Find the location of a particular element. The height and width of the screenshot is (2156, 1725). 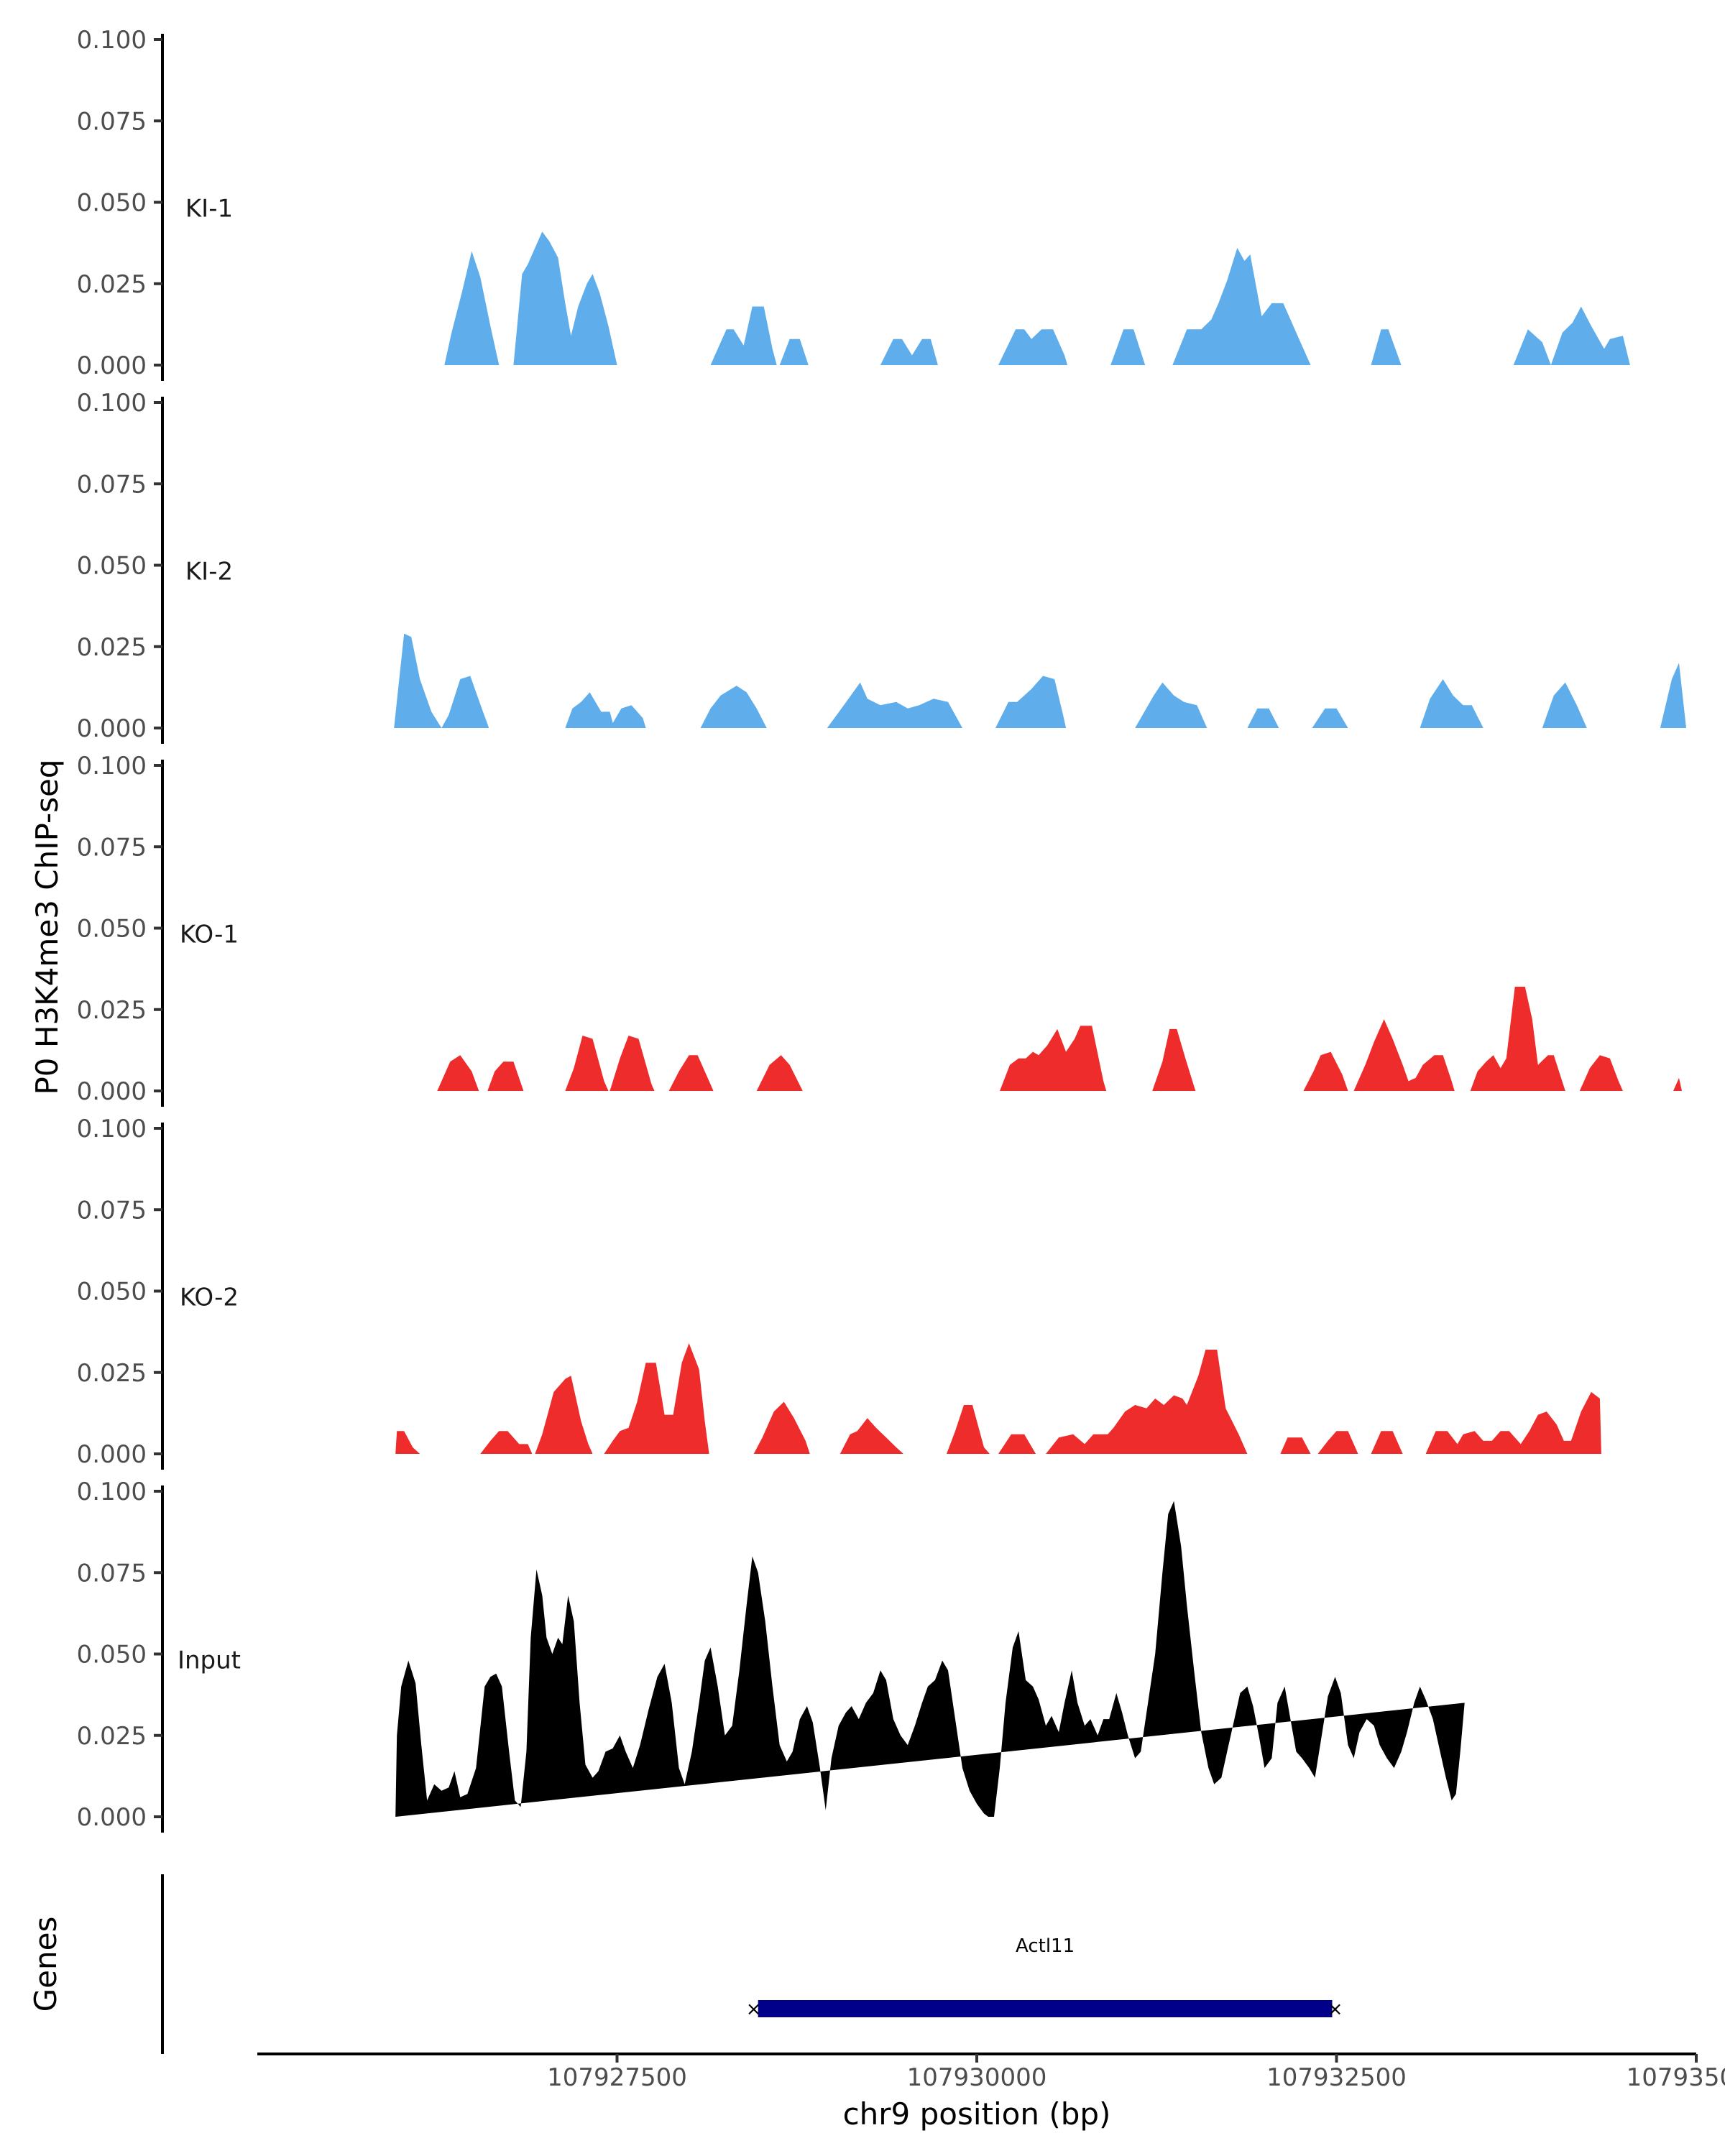

x-tick-label: 107930000 is located at coordinates (977, 2077).